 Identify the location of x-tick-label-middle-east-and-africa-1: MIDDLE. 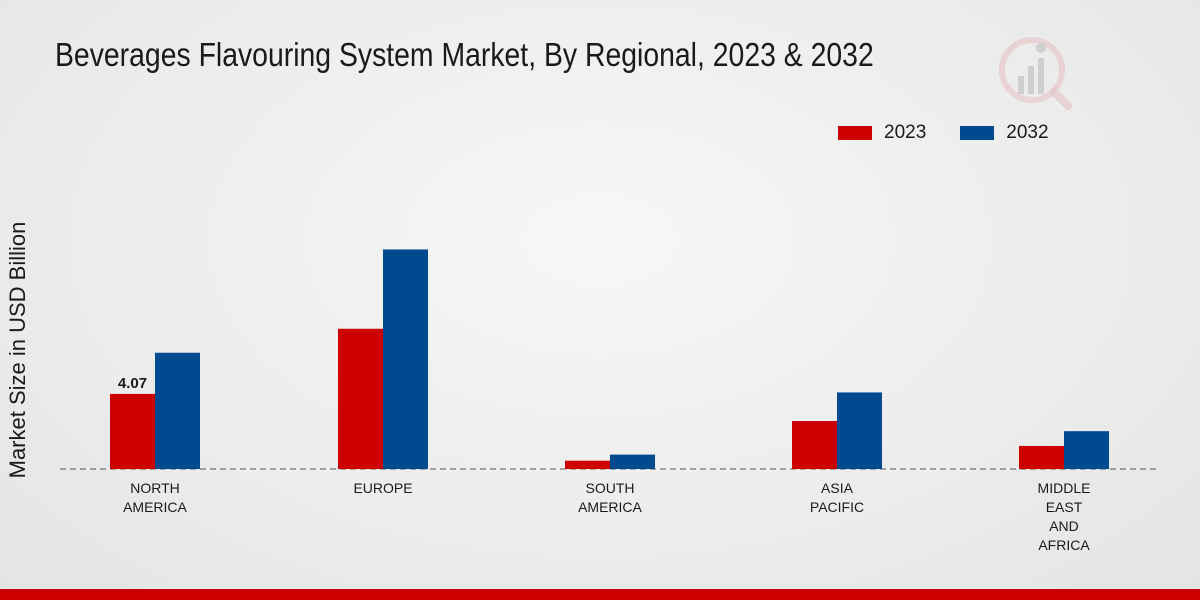
(1064, 488).